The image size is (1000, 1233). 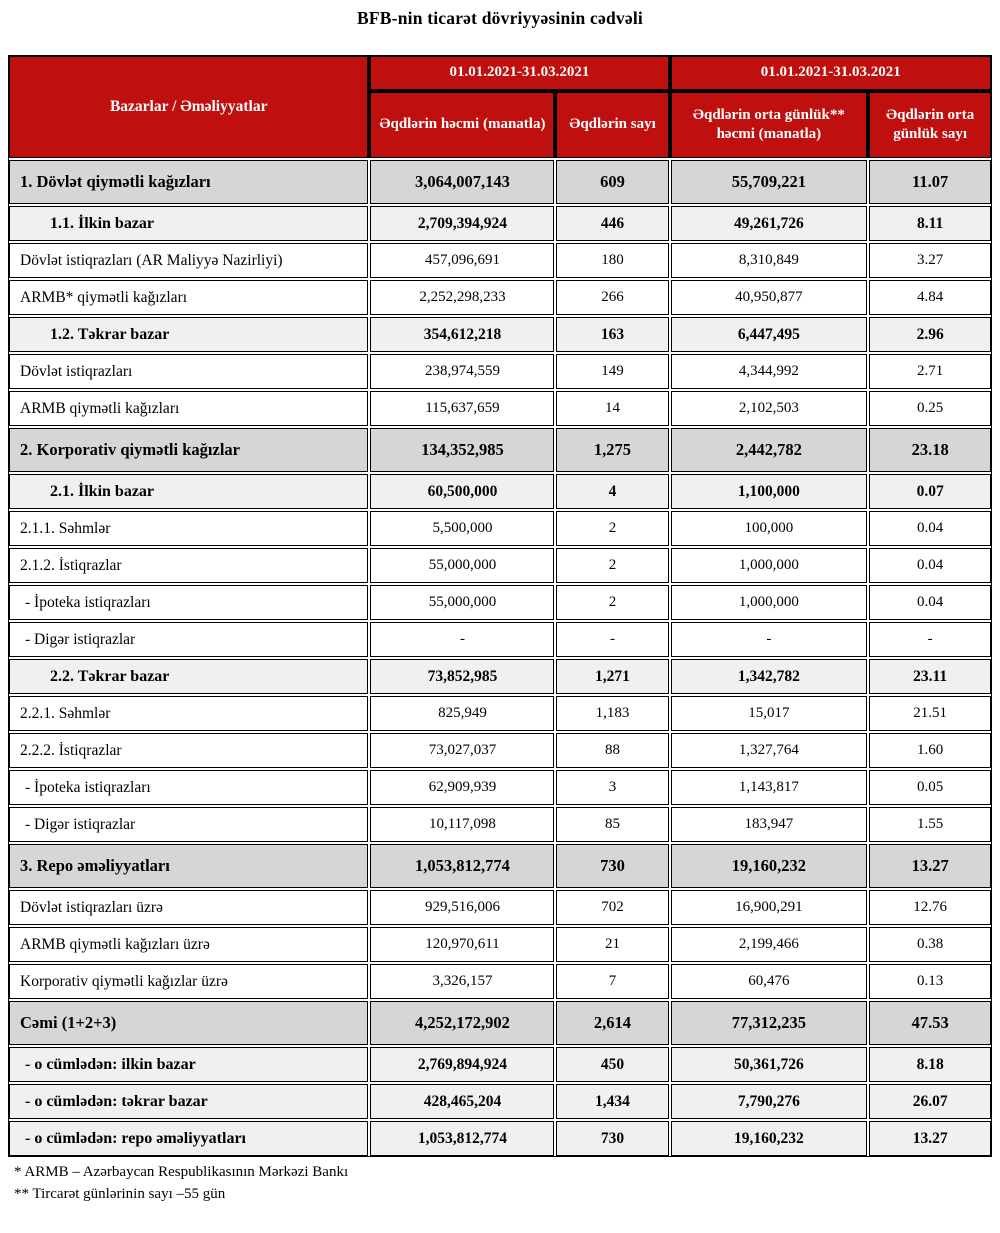 What do you see at coordinates (769, 1101) in the screenshot?
I see `cell-avg-volume: 7,790,276` at bounding box center [769, 1101].